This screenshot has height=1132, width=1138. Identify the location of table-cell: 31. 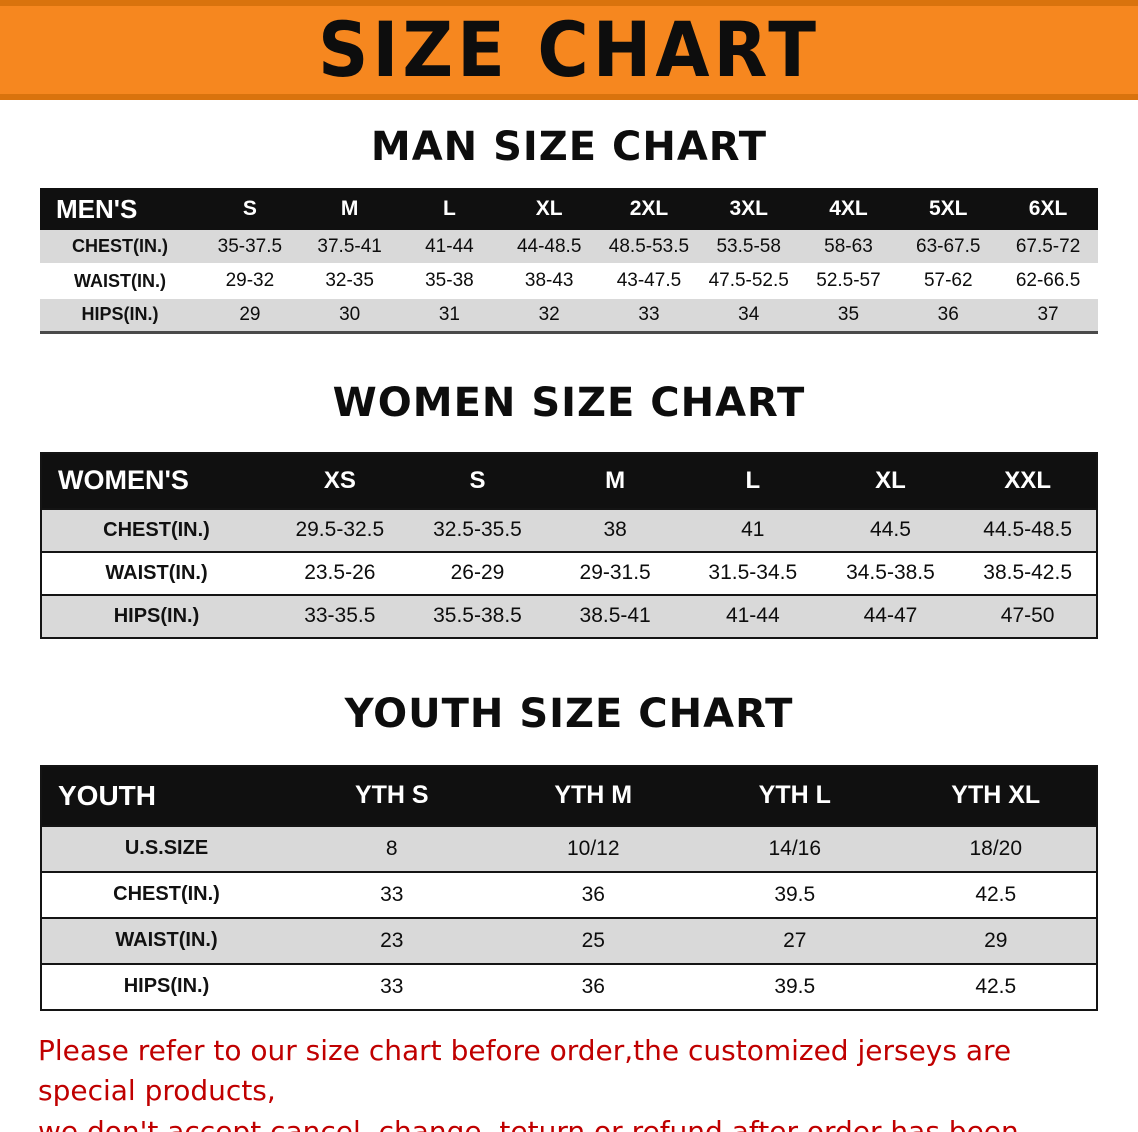
(449, 314).